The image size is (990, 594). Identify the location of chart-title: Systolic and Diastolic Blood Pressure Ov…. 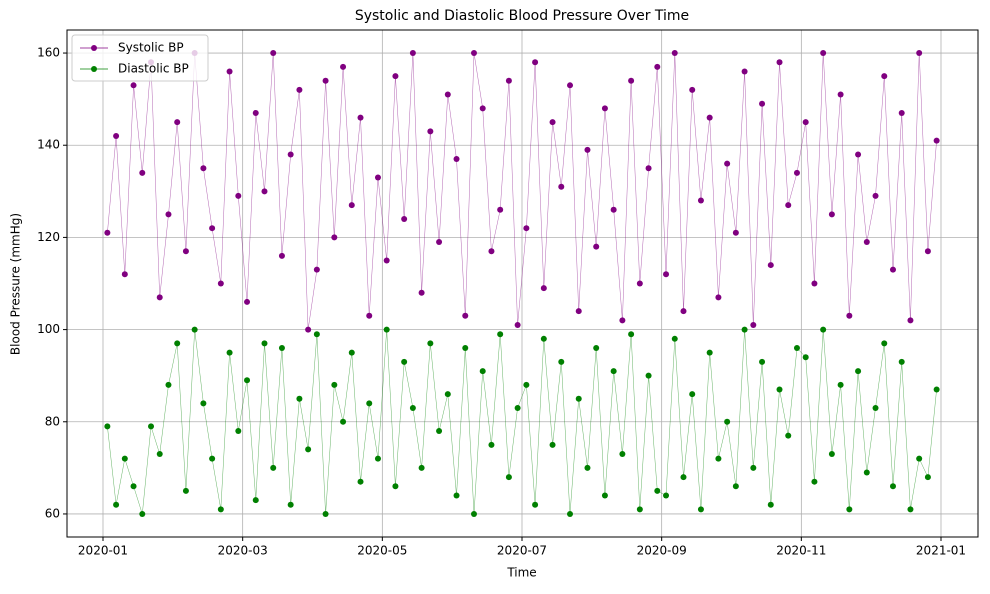
(522, 16).